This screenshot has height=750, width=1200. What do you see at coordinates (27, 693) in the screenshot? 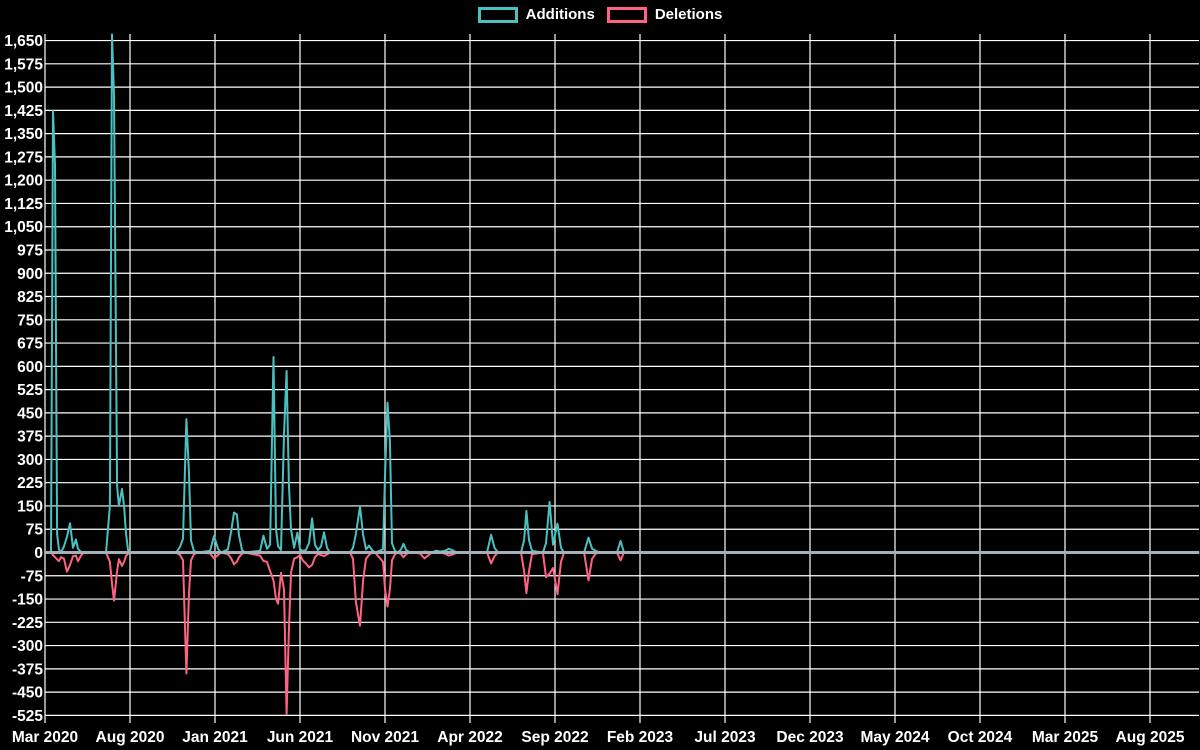
I see `y-tick-label: -450` at bounding box center [27, 693].